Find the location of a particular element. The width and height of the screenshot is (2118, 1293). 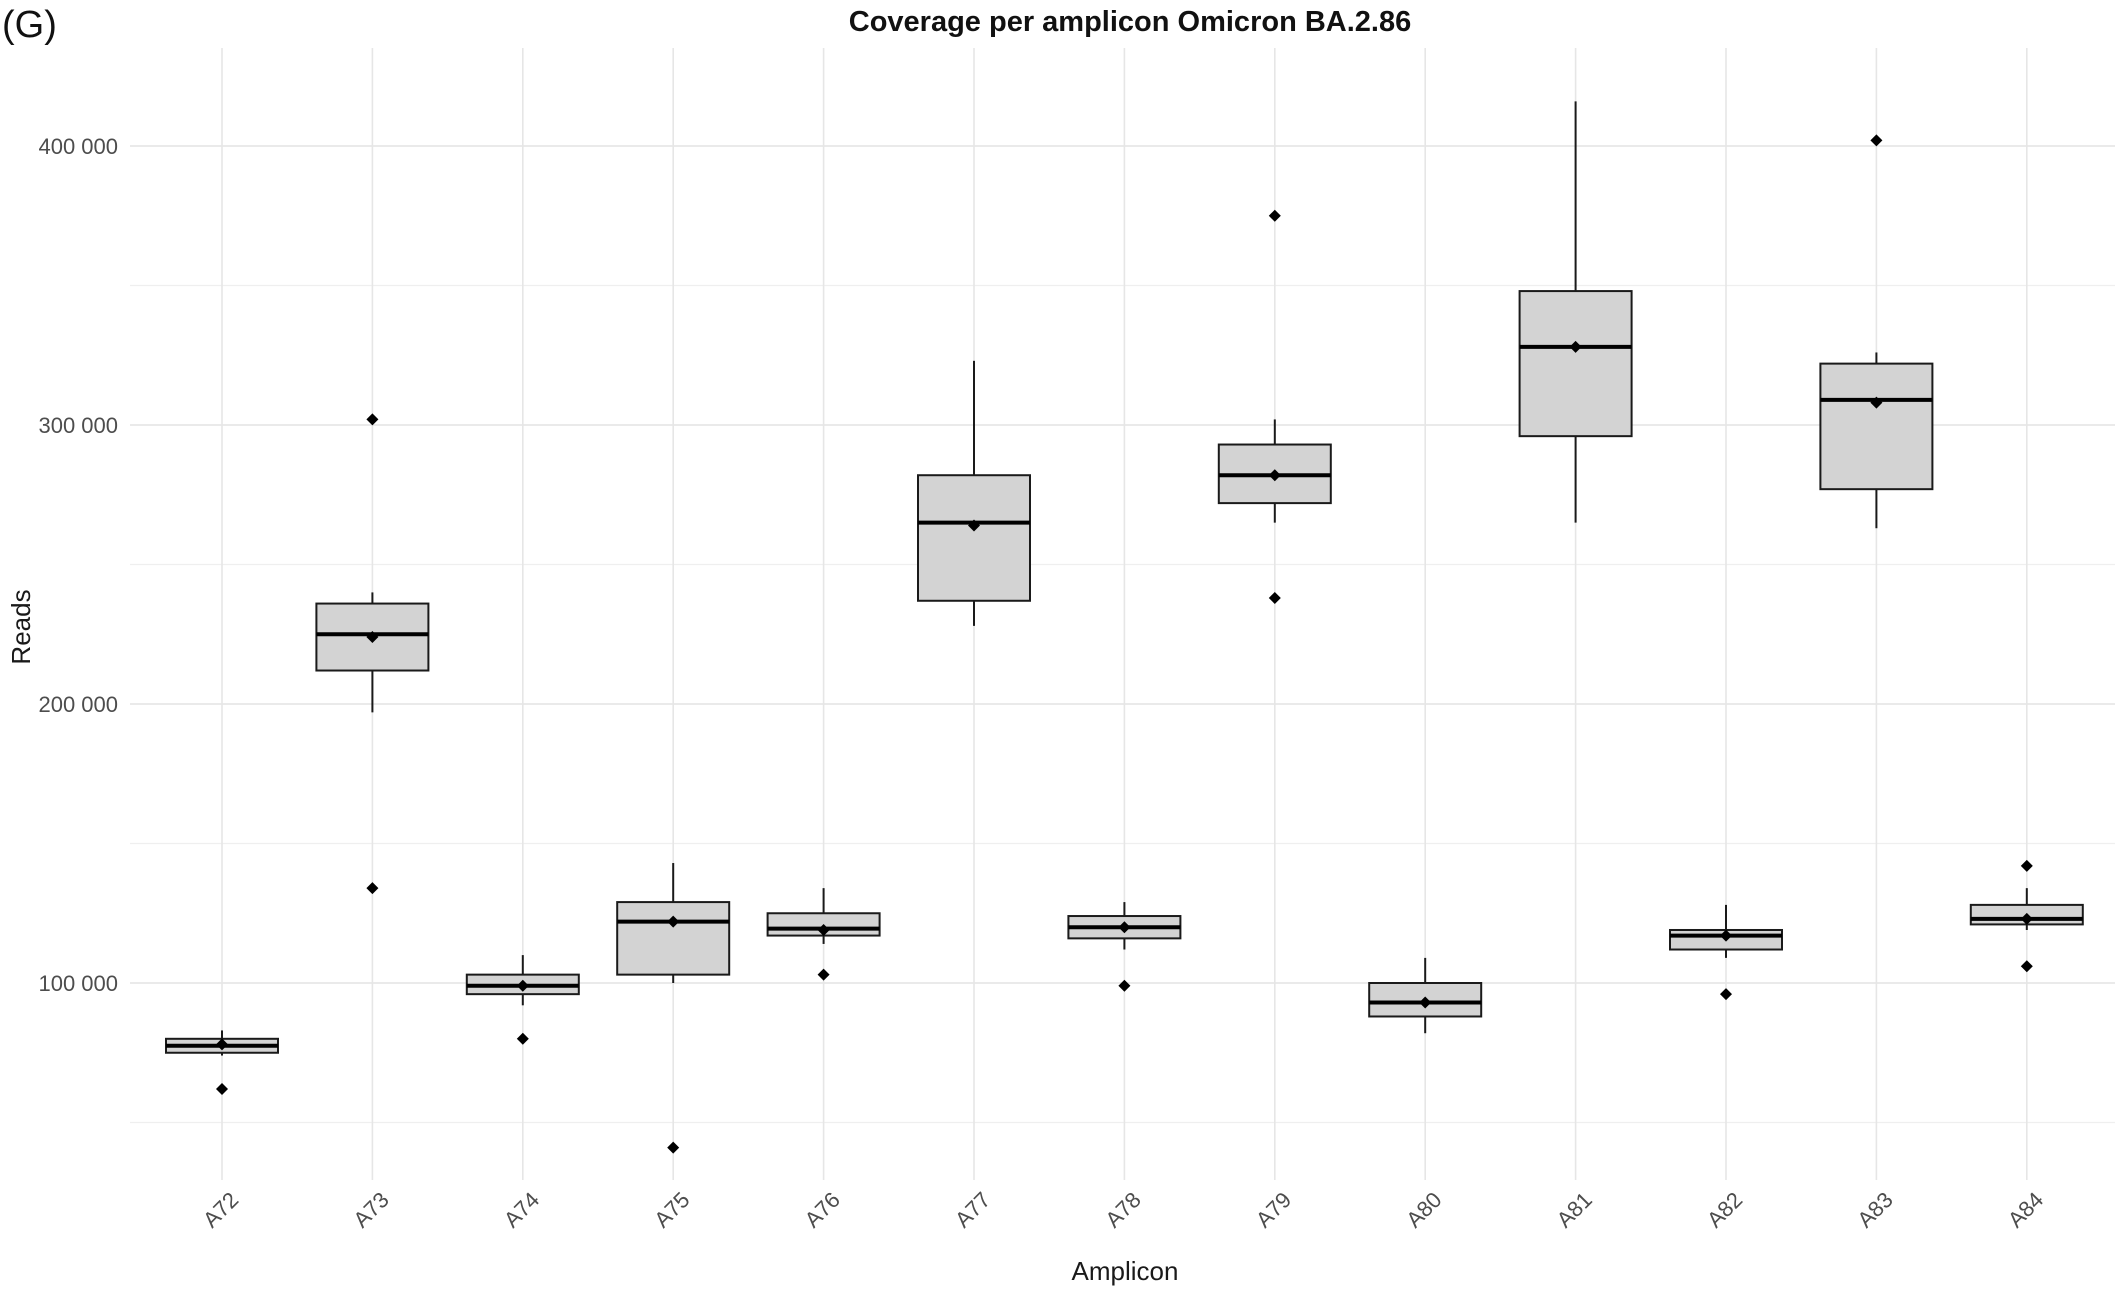

x-tick-label: A72 is located at coordinates (220, 1209).